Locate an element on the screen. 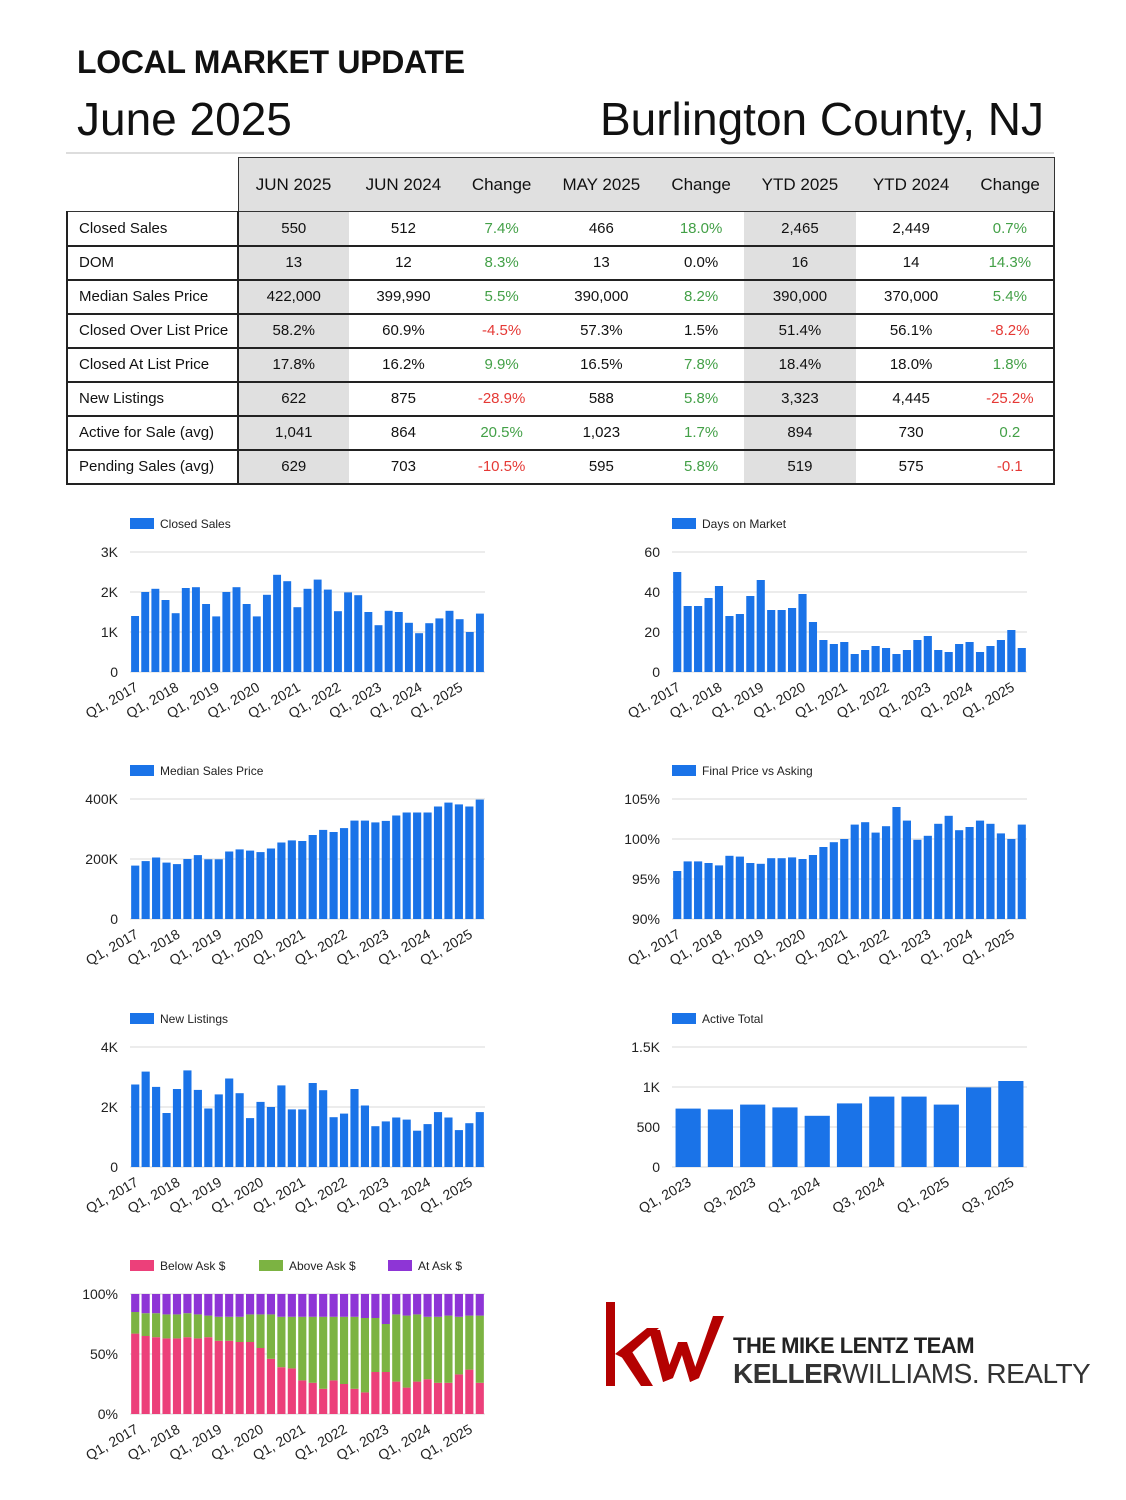 This screenshot has height=1500, width=1126. kw-logo-icon is located at coordinates (665, 1344).